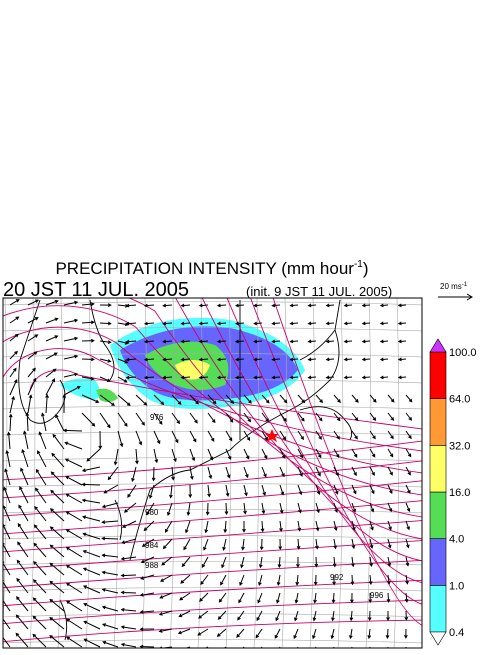 The height and width of the screenshot is (655, 500). Describe the element at coordinates (455, 297) in the screenshot. I see `wind-scale-arrow` at that location.